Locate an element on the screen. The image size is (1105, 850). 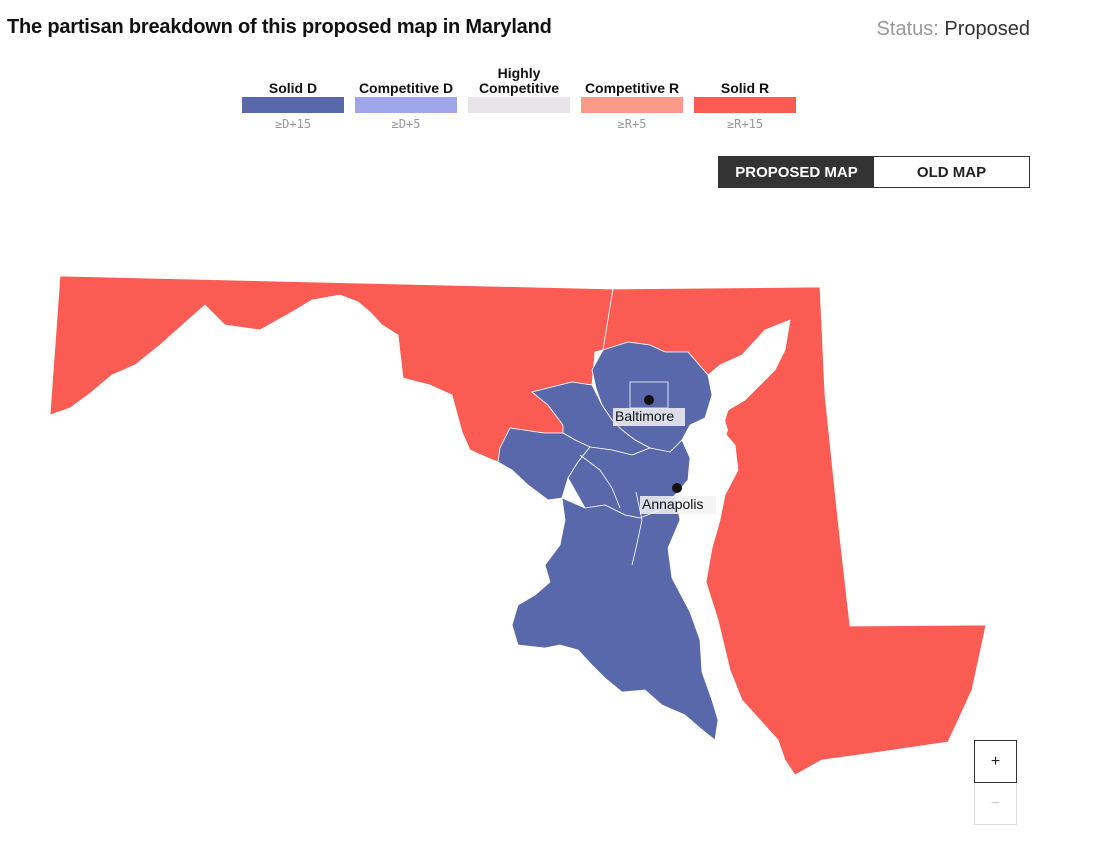
legend-label: Highly Competitive is located at coordinates (519, 80).